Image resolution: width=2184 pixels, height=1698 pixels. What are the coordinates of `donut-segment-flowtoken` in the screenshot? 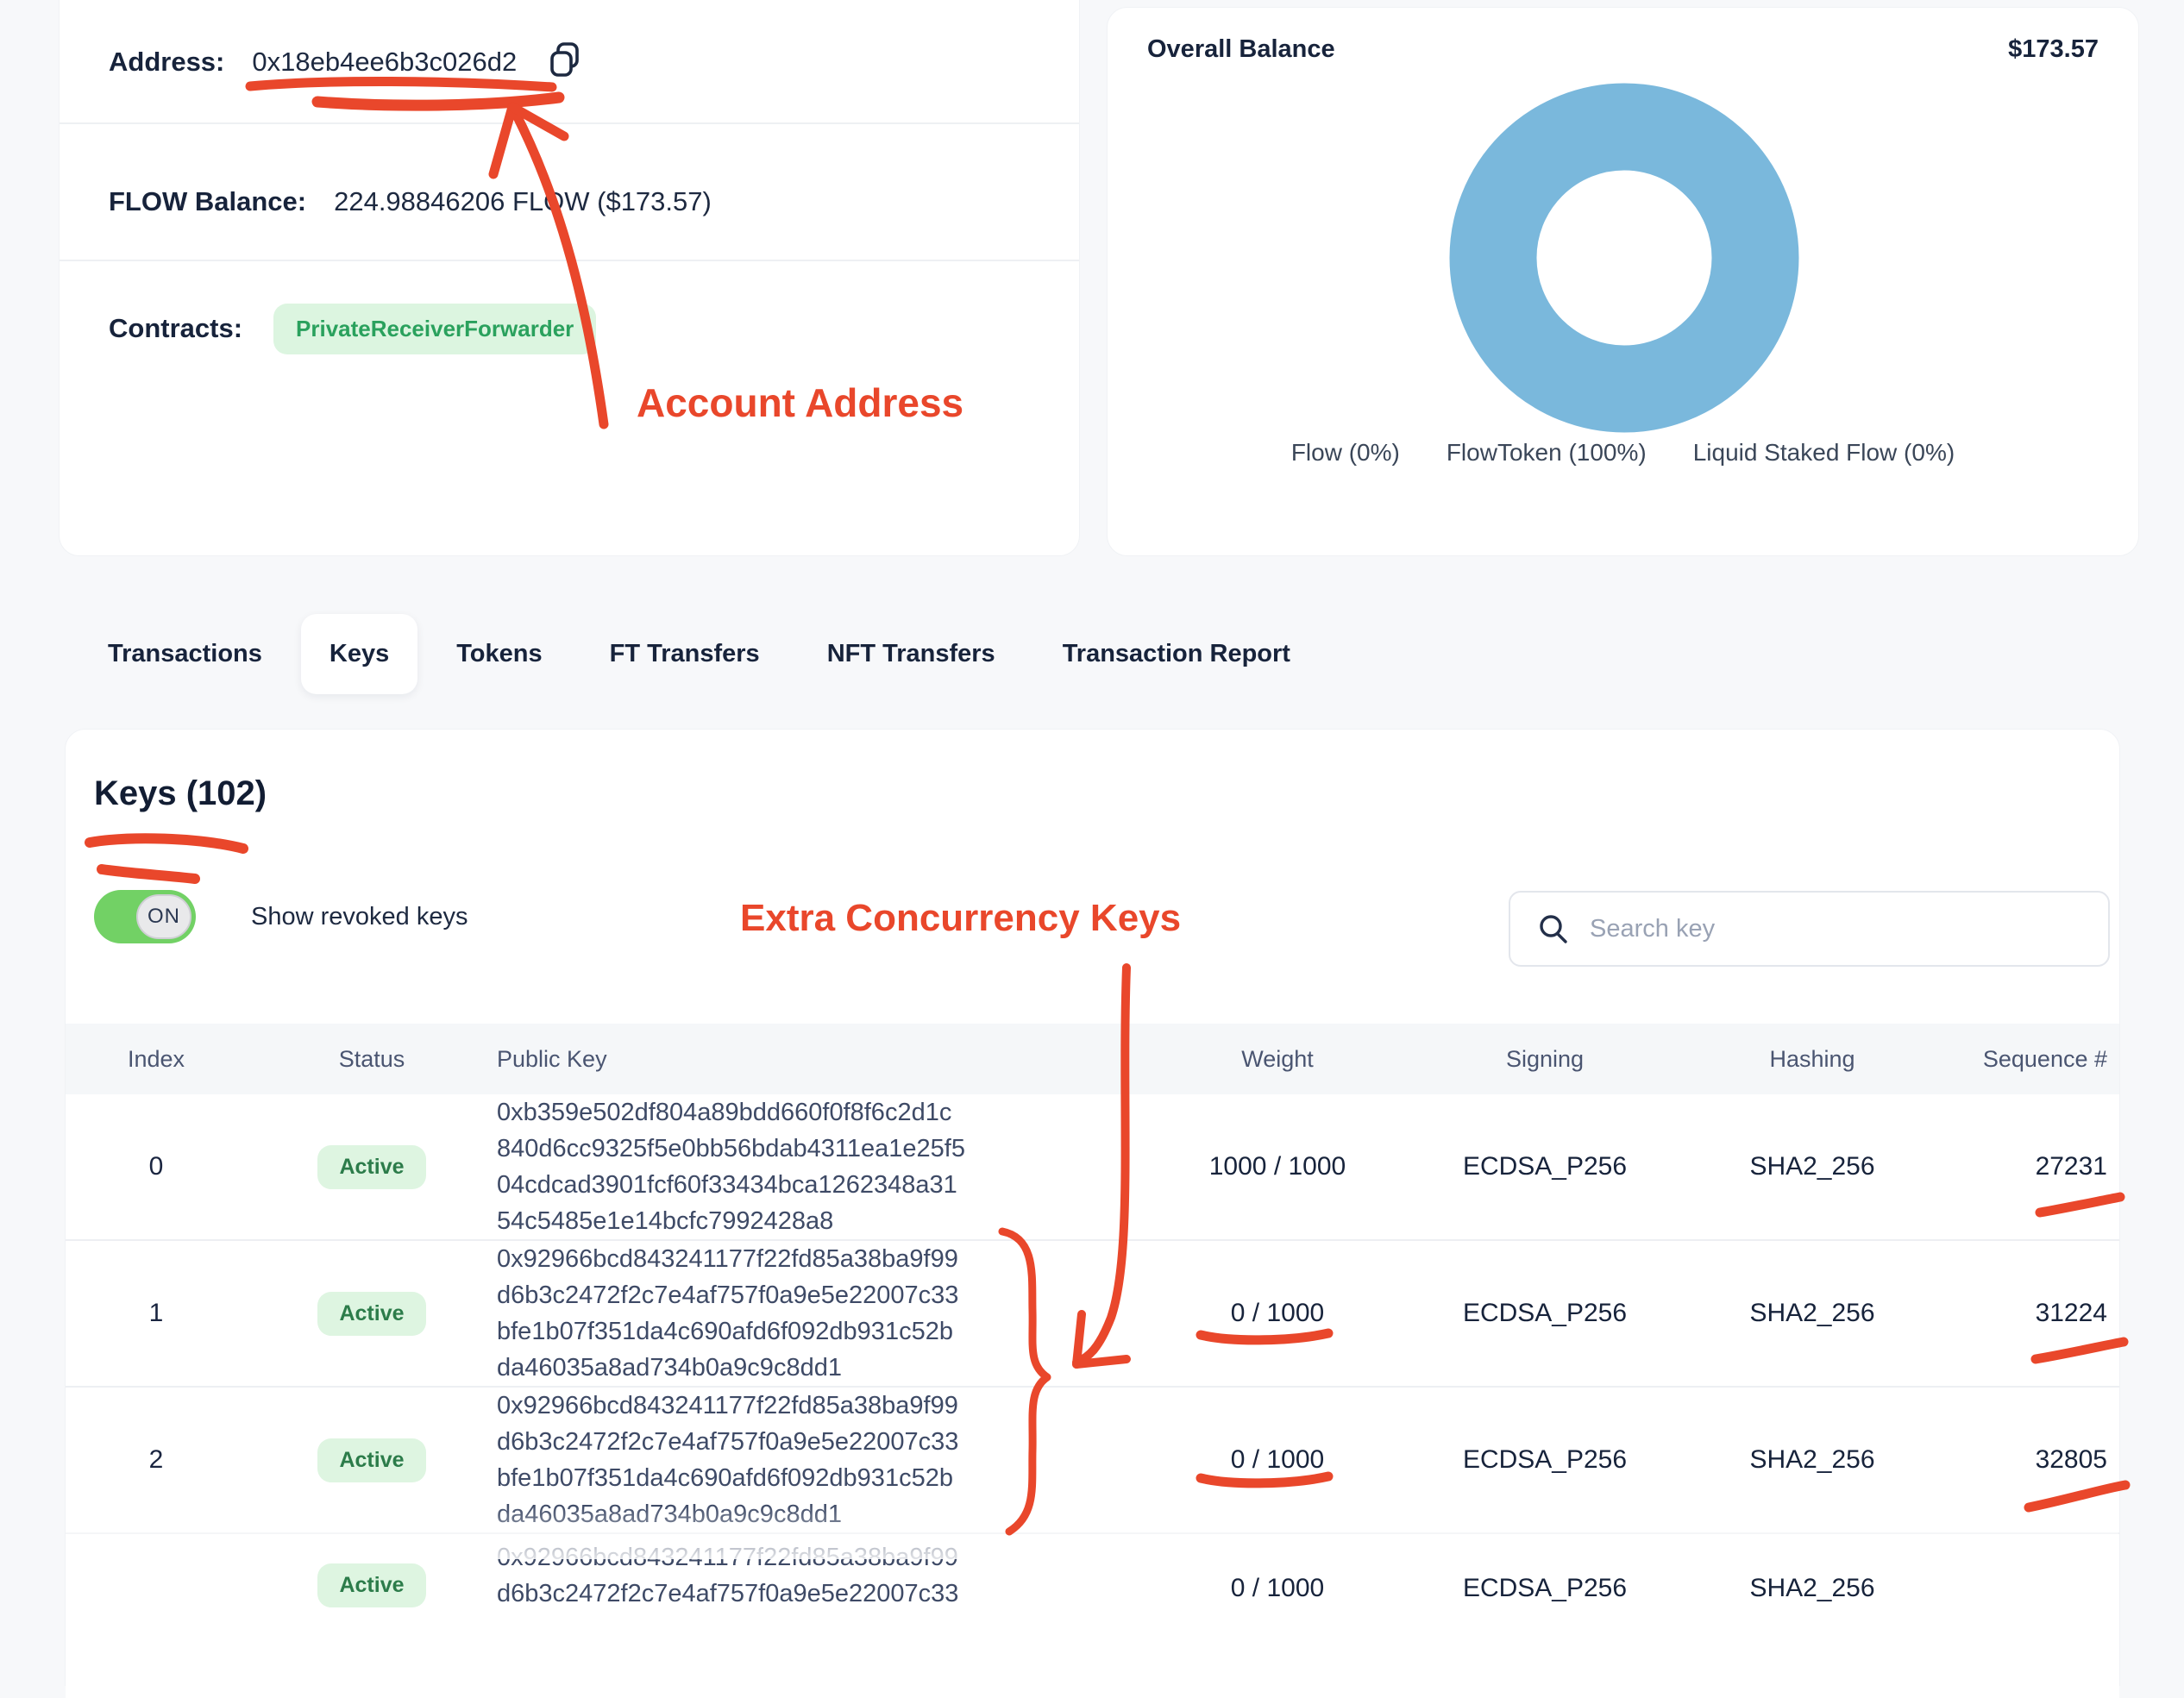 It's located at (1624, 258).